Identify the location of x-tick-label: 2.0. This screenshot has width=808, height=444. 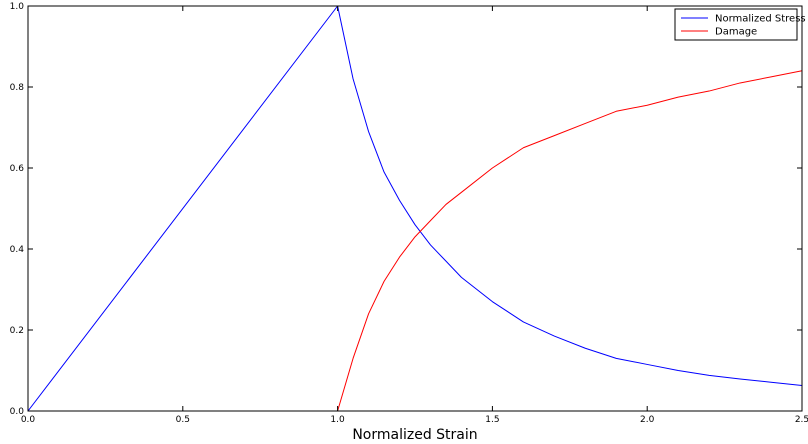
(647, 420).